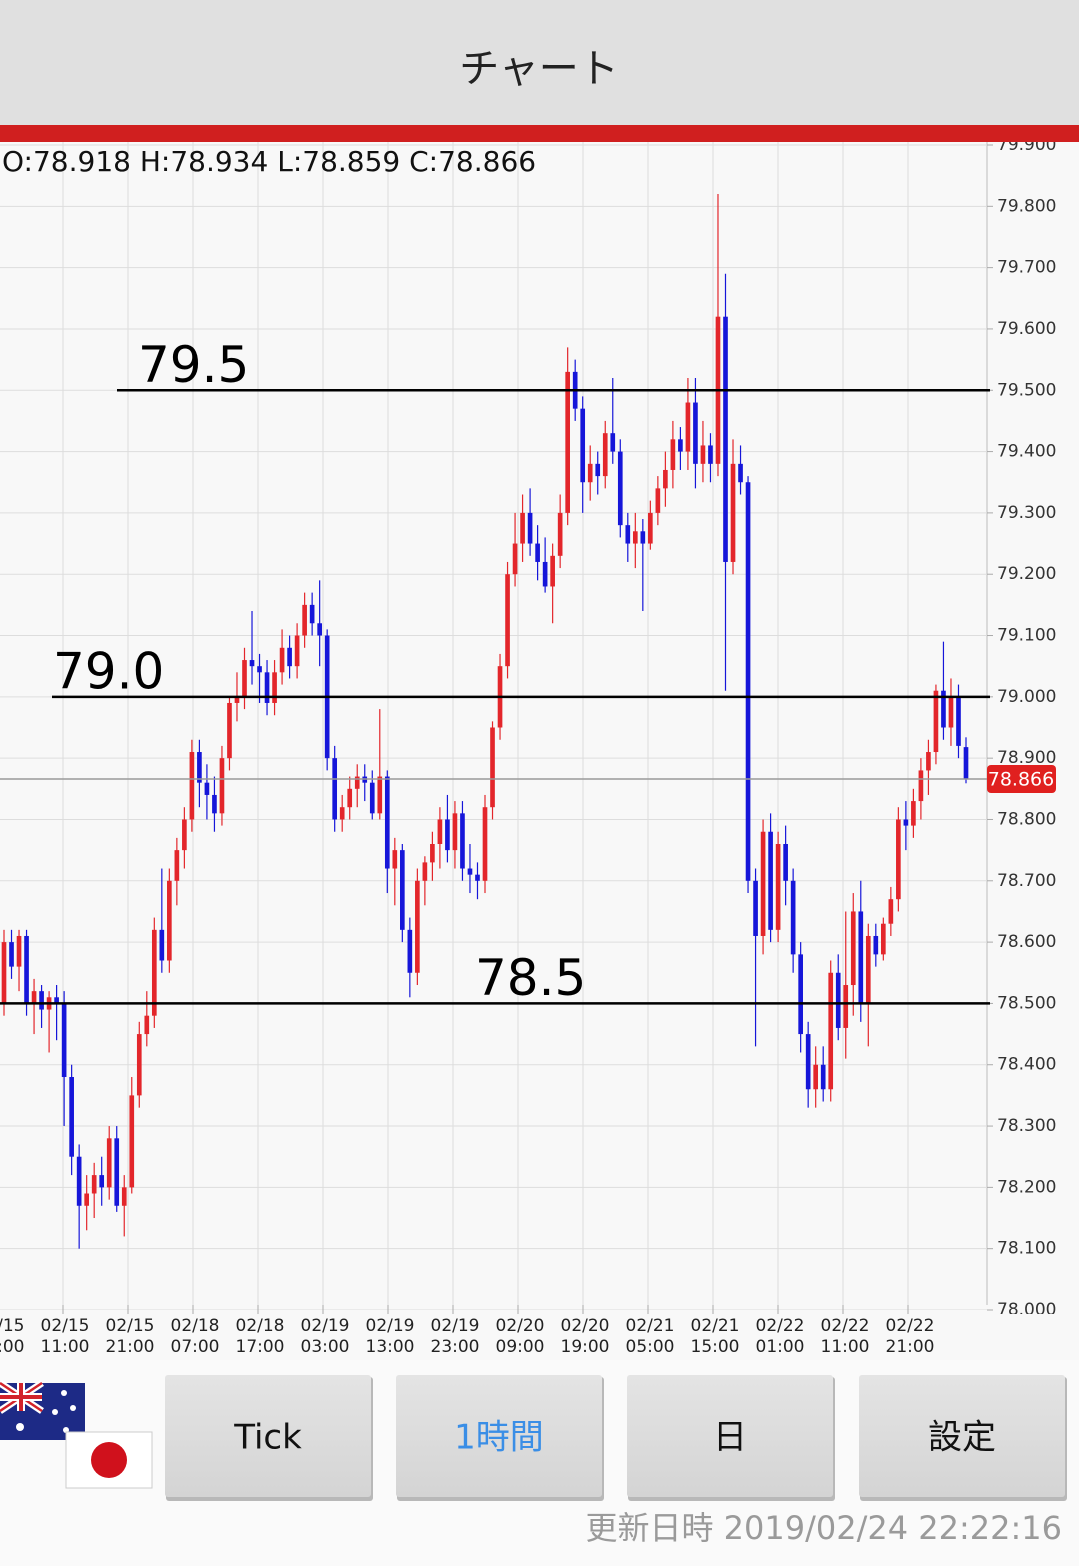 The width and height of the screenshot is (1079, 1566). I want to click on tab-button: Tick, so click(269, 1438).